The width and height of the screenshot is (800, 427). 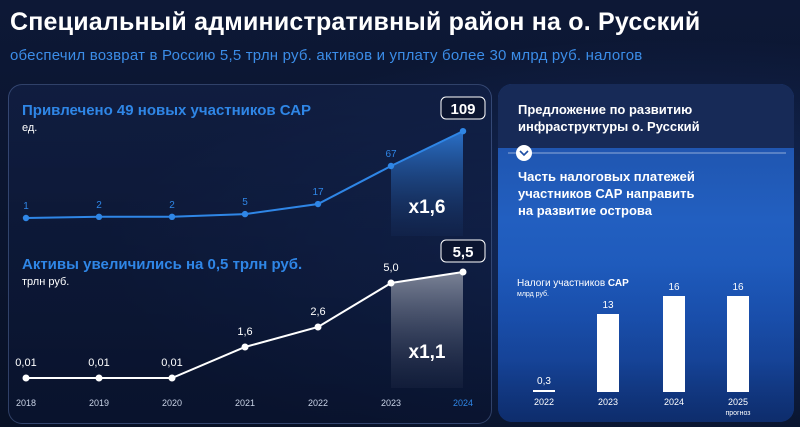 I want to click on participants-point-2024, so click(x=463, y=131).